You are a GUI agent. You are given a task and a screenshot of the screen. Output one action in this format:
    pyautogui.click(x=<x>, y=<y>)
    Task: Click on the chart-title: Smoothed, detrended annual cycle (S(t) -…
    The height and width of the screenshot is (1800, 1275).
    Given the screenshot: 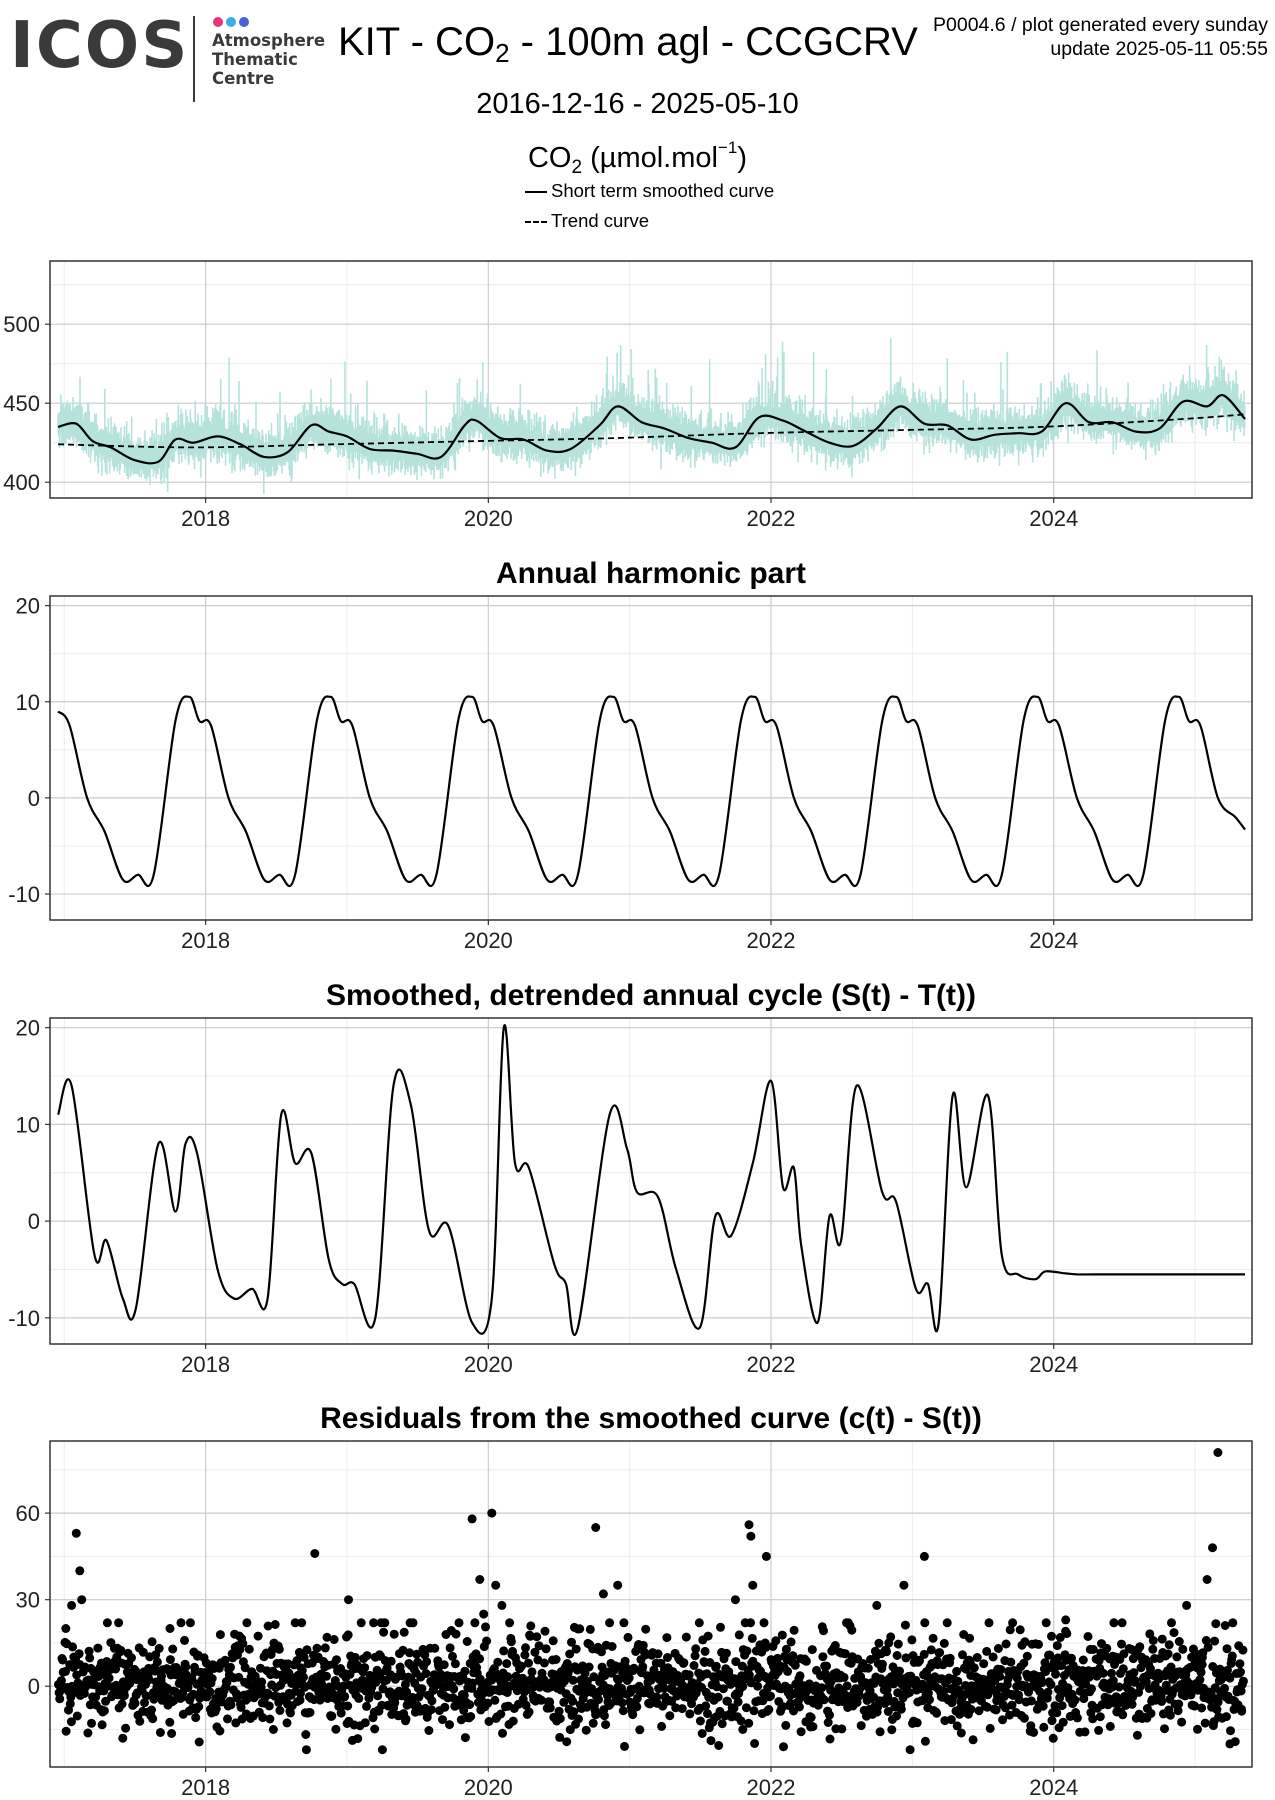 What is the action you would take?
    pyautogui.click(x=651, y=995)
    